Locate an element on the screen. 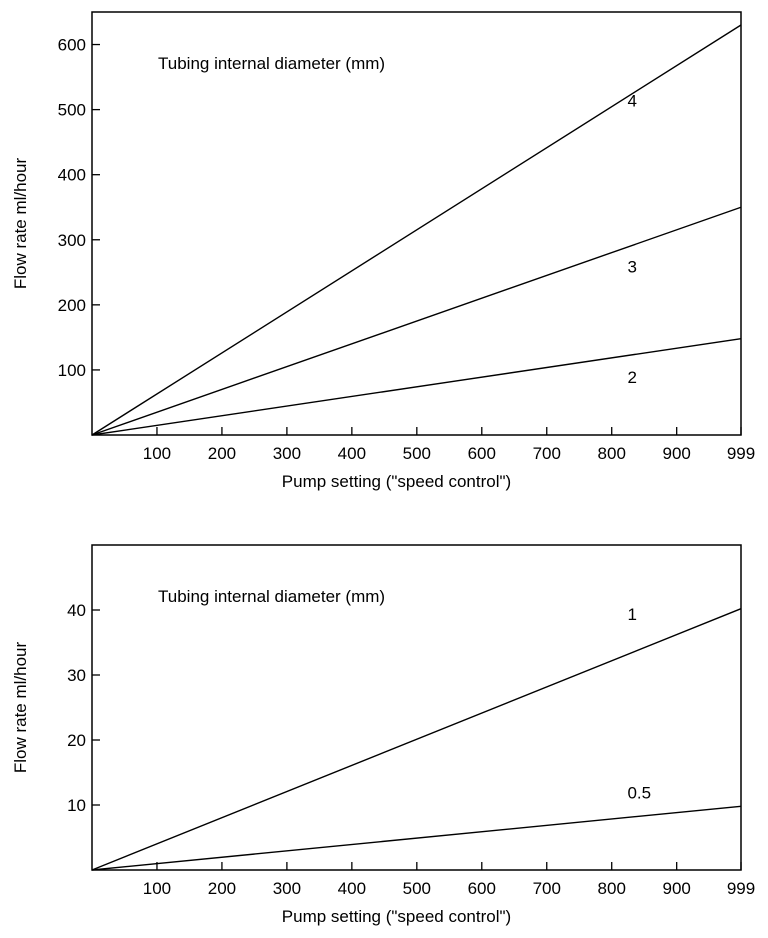 This screenshot has height=938, width=768. y-tick-label: 30 is located at coordinates (76, 675).